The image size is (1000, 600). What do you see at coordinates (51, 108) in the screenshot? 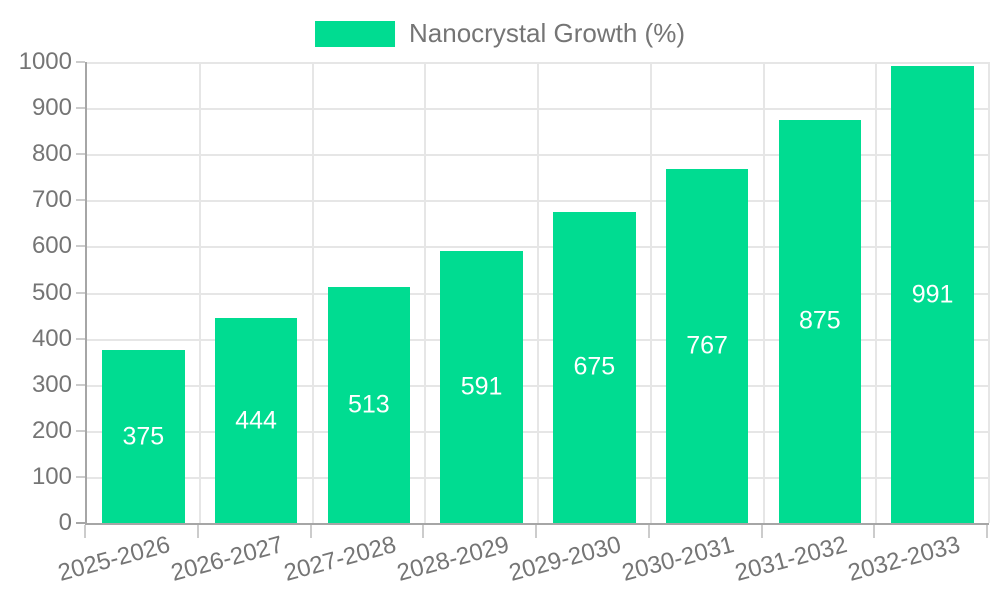
I see `y-tick-label: 900` at bounding box center [51, 108].